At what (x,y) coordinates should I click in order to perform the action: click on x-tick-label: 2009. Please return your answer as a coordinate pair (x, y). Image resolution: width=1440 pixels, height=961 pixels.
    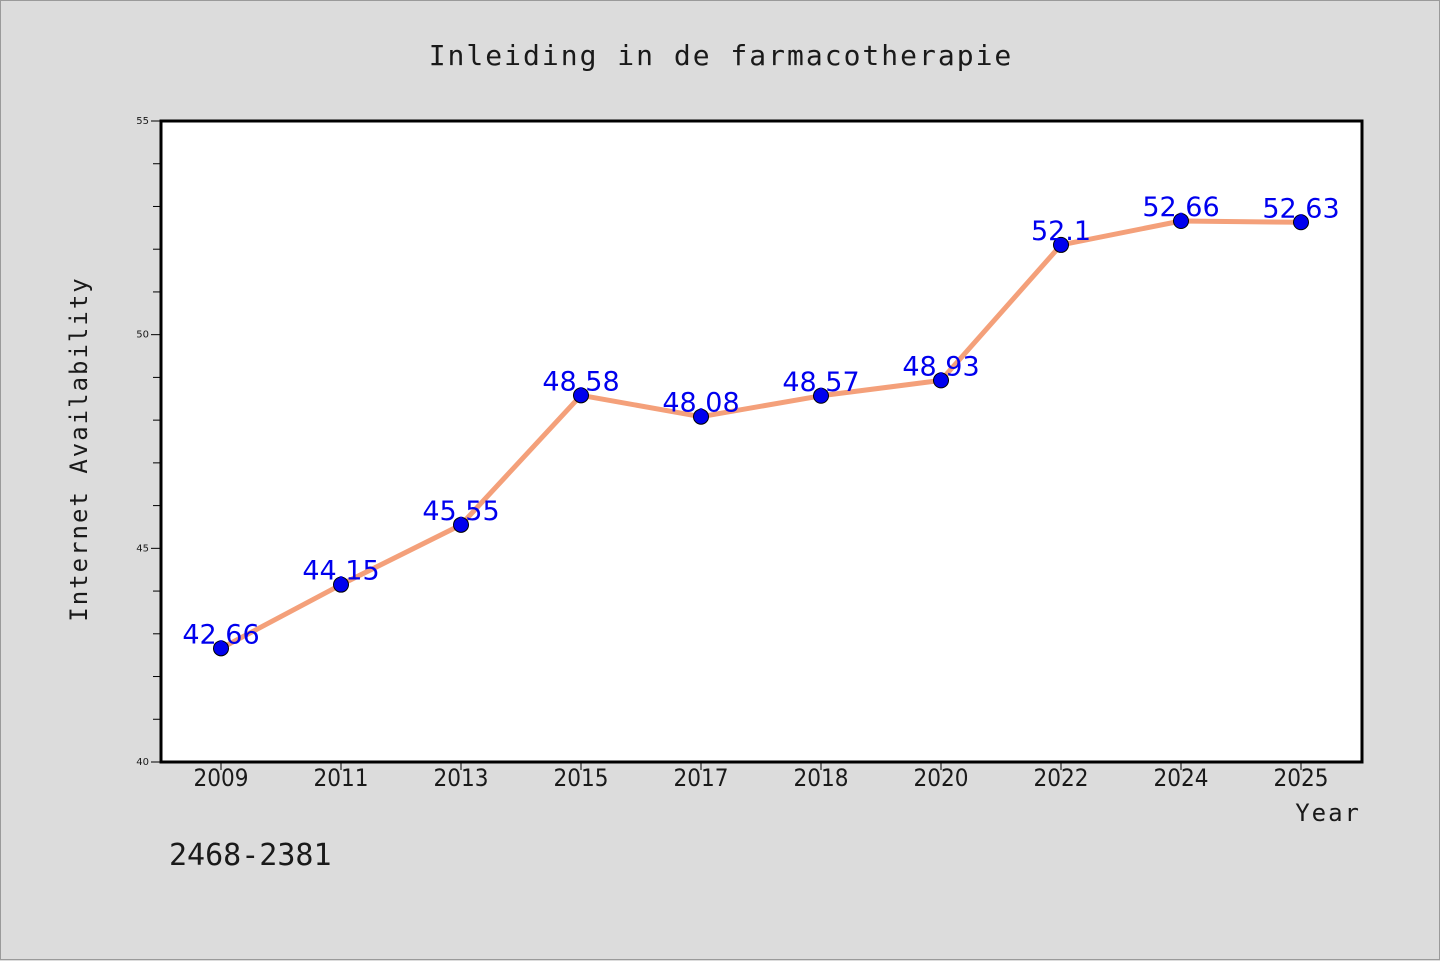
    Looking at the image, I should click on (221, 778).